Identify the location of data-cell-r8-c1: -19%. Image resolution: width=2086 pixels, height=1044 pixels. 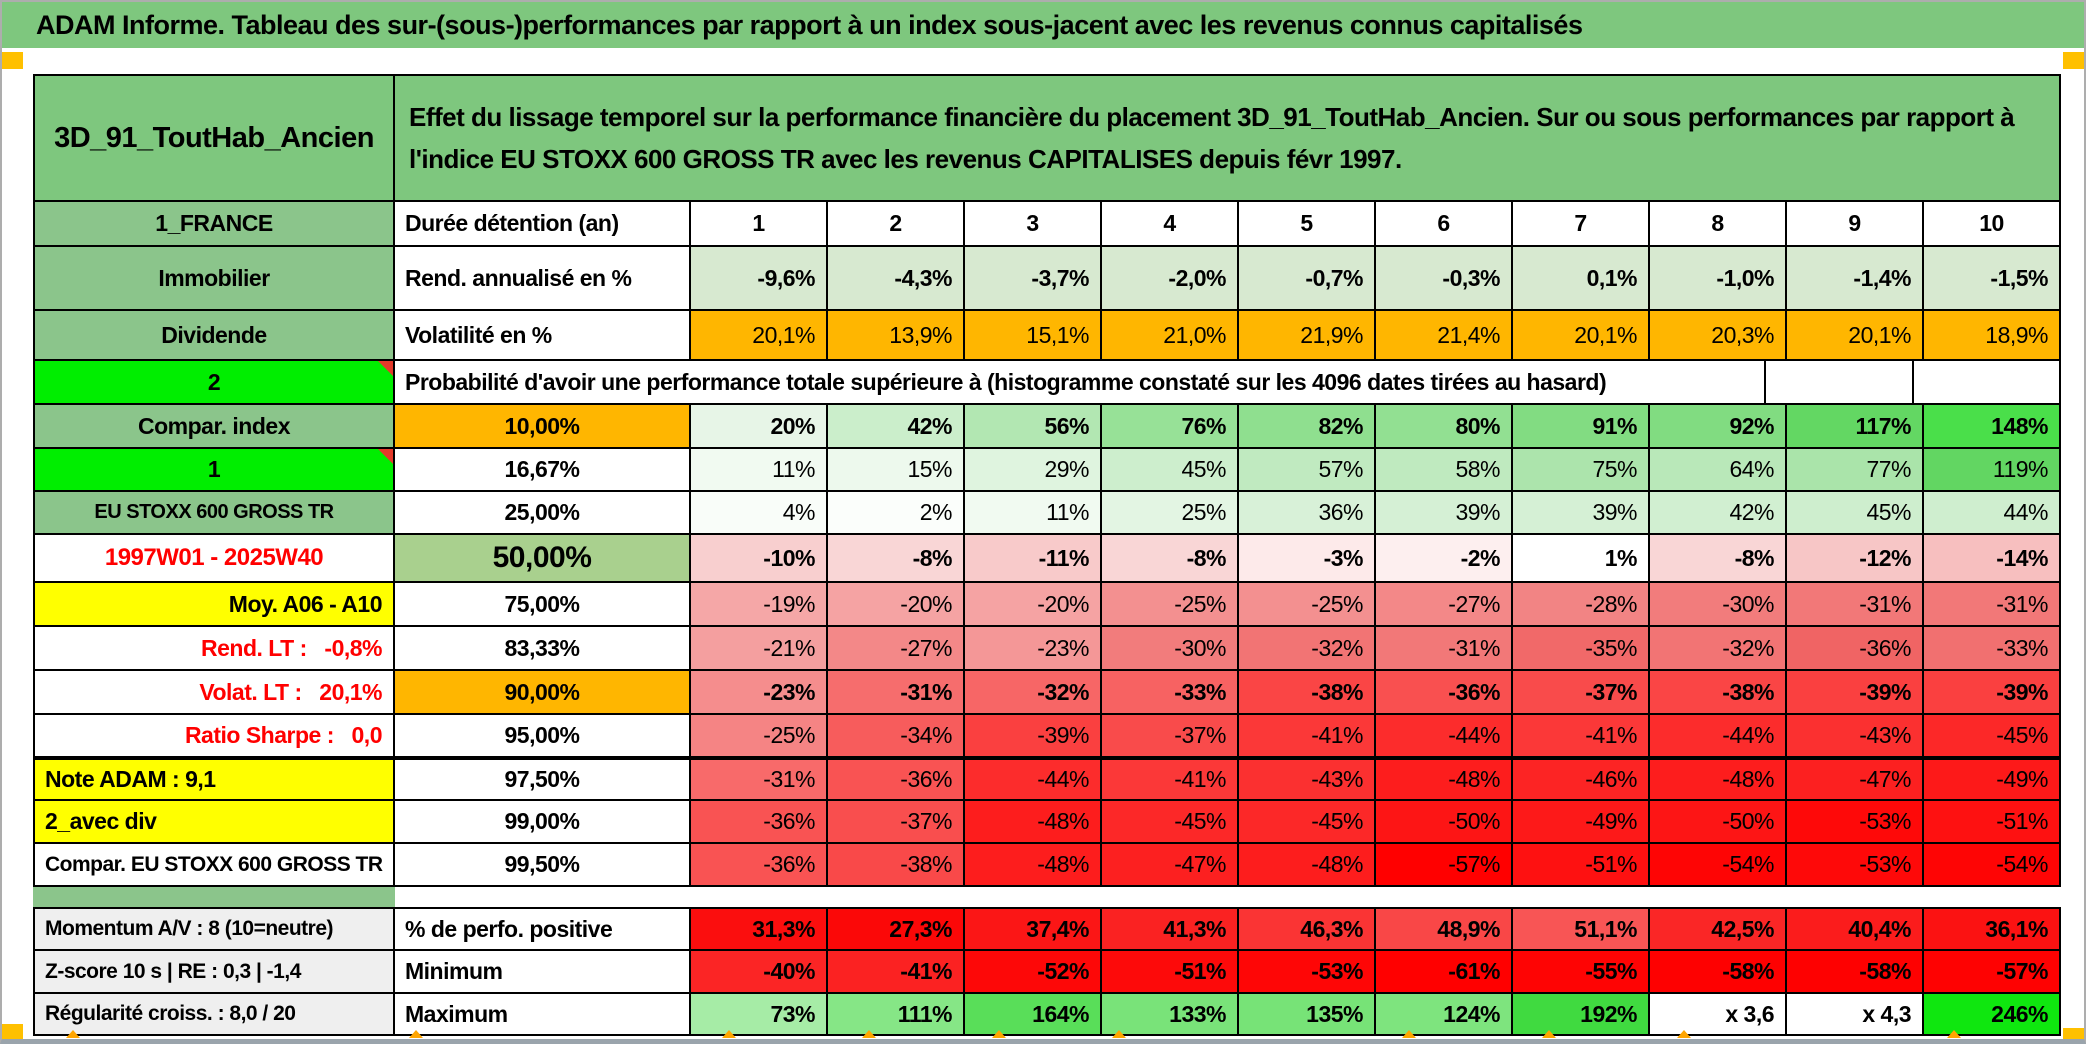
(759, 605).